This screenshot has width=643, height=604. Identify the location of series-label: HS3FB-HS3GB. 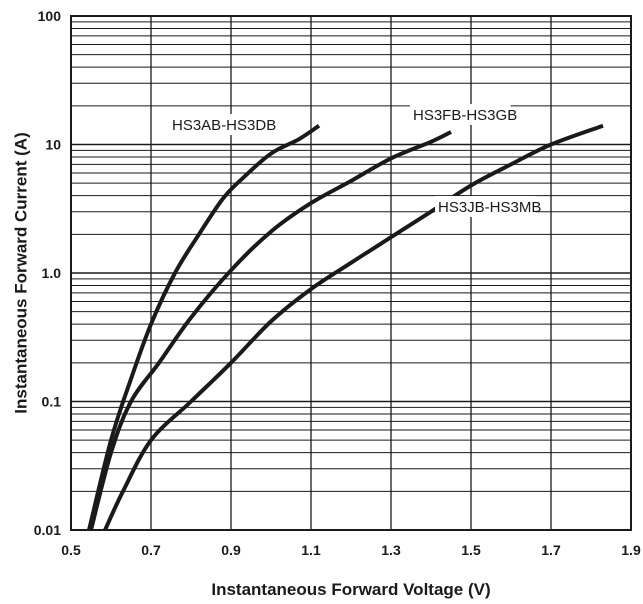
(465, 115).